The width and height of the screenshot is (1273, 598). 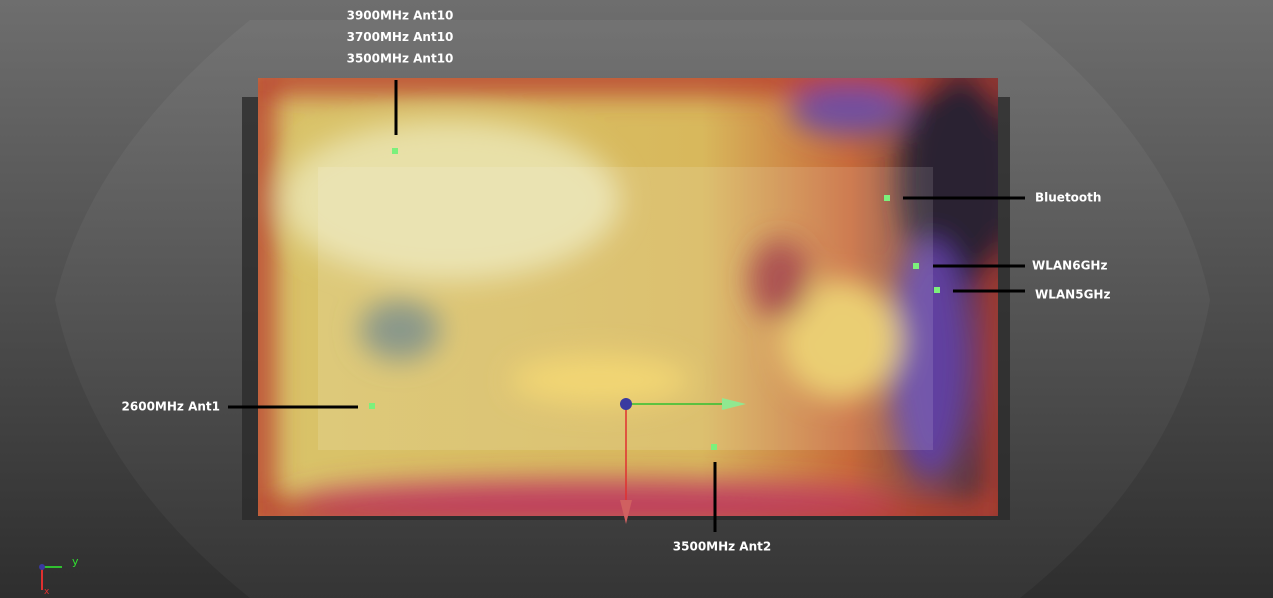 What do you see at coordinates (722, 547) in the screenshot?
I see `annotation-label: 3500MHz Ant2` at bounding box center [722, 547].